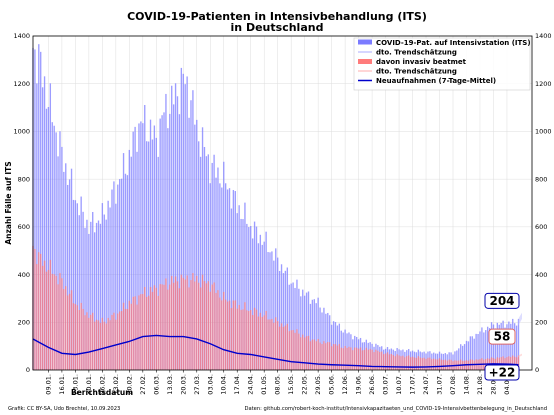  What do you see at coordinates (156, 384) in the screenshot?
I see `x-tick-label: 06.03.` at bounding box center [156, 384].